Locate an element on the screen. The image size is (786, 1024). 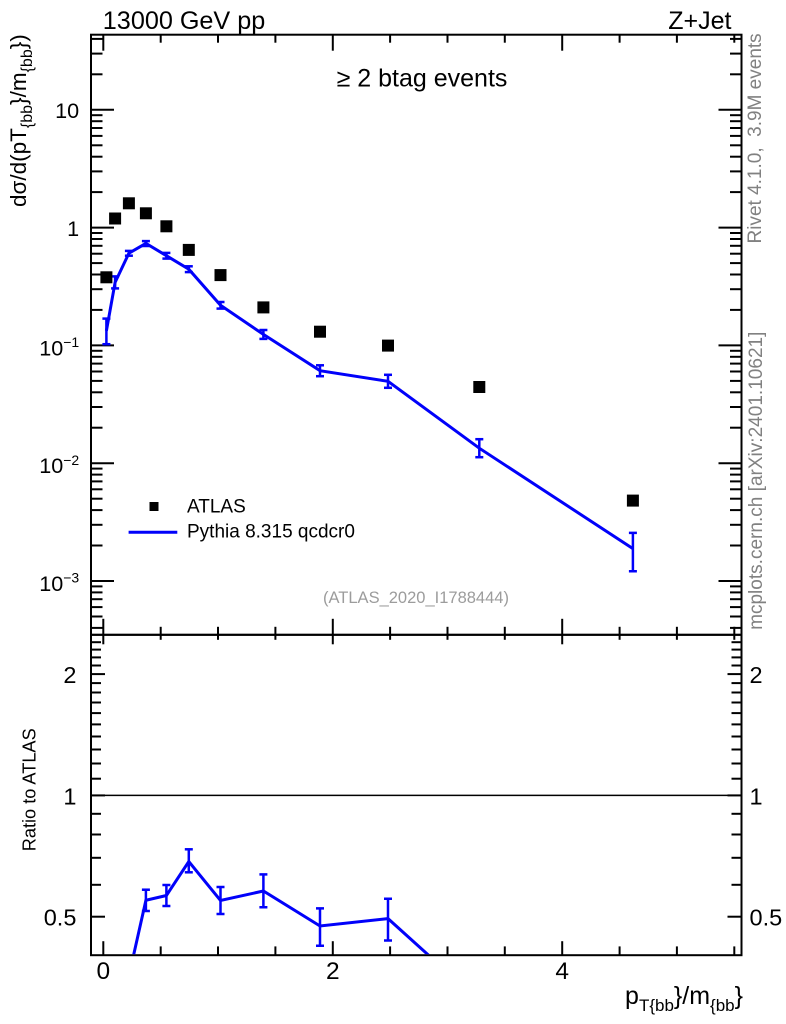
svg-text: 13000 GeV pp is located at coordinates (184, 21).